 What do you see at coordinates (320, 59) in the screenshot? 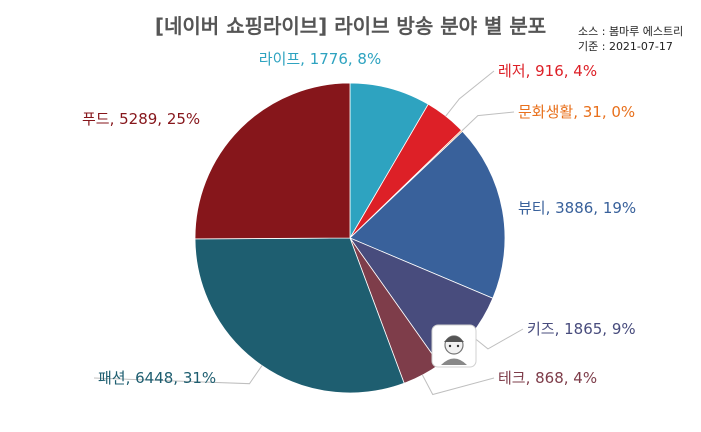
I see `slice-label-1: 라이프, 1776, 8%` at bounding box center [320, 59].